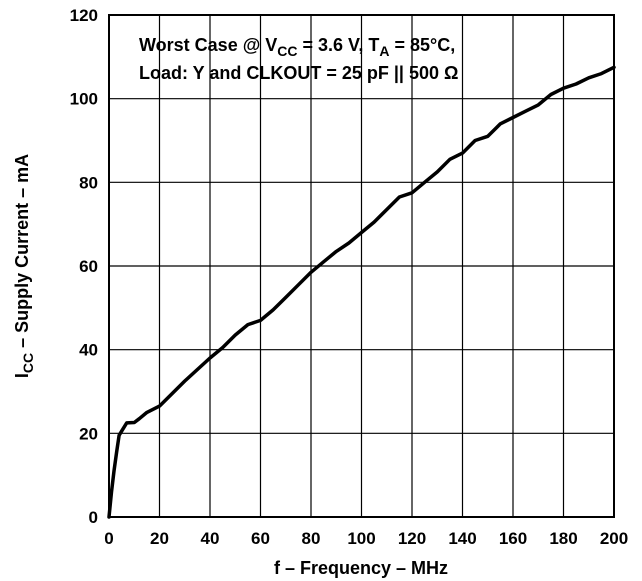 The width and height of the screenshot is (642, 581). Describe the element at coordinates (88, 266) in the screenshot. I see `y-tick-label: 60` at that location.